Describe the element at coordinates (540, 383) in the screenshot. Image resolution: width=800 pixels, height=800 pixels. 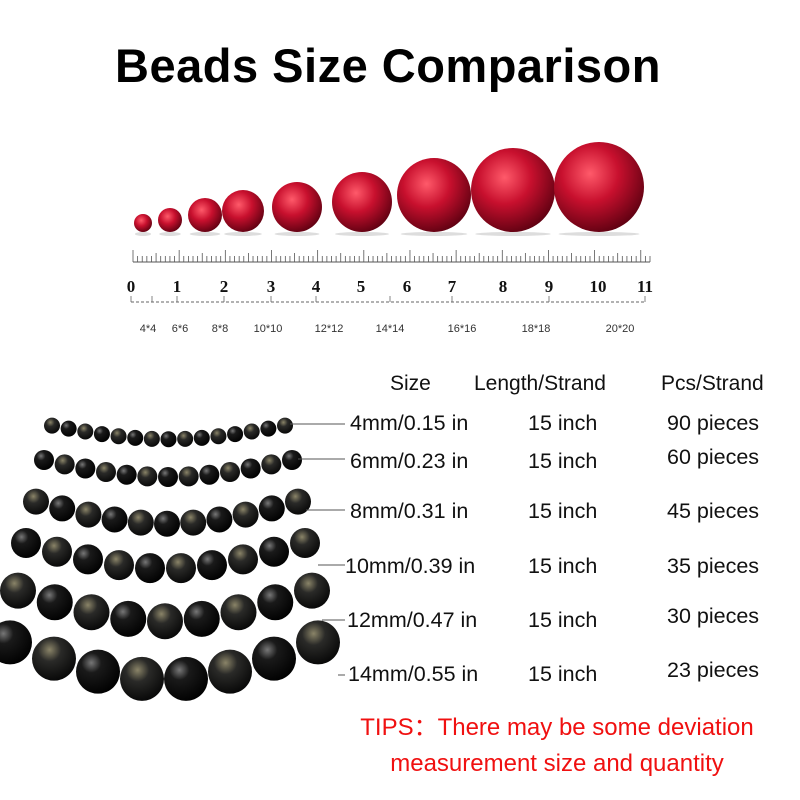
I see `header-length: Length/Strand` at that location.